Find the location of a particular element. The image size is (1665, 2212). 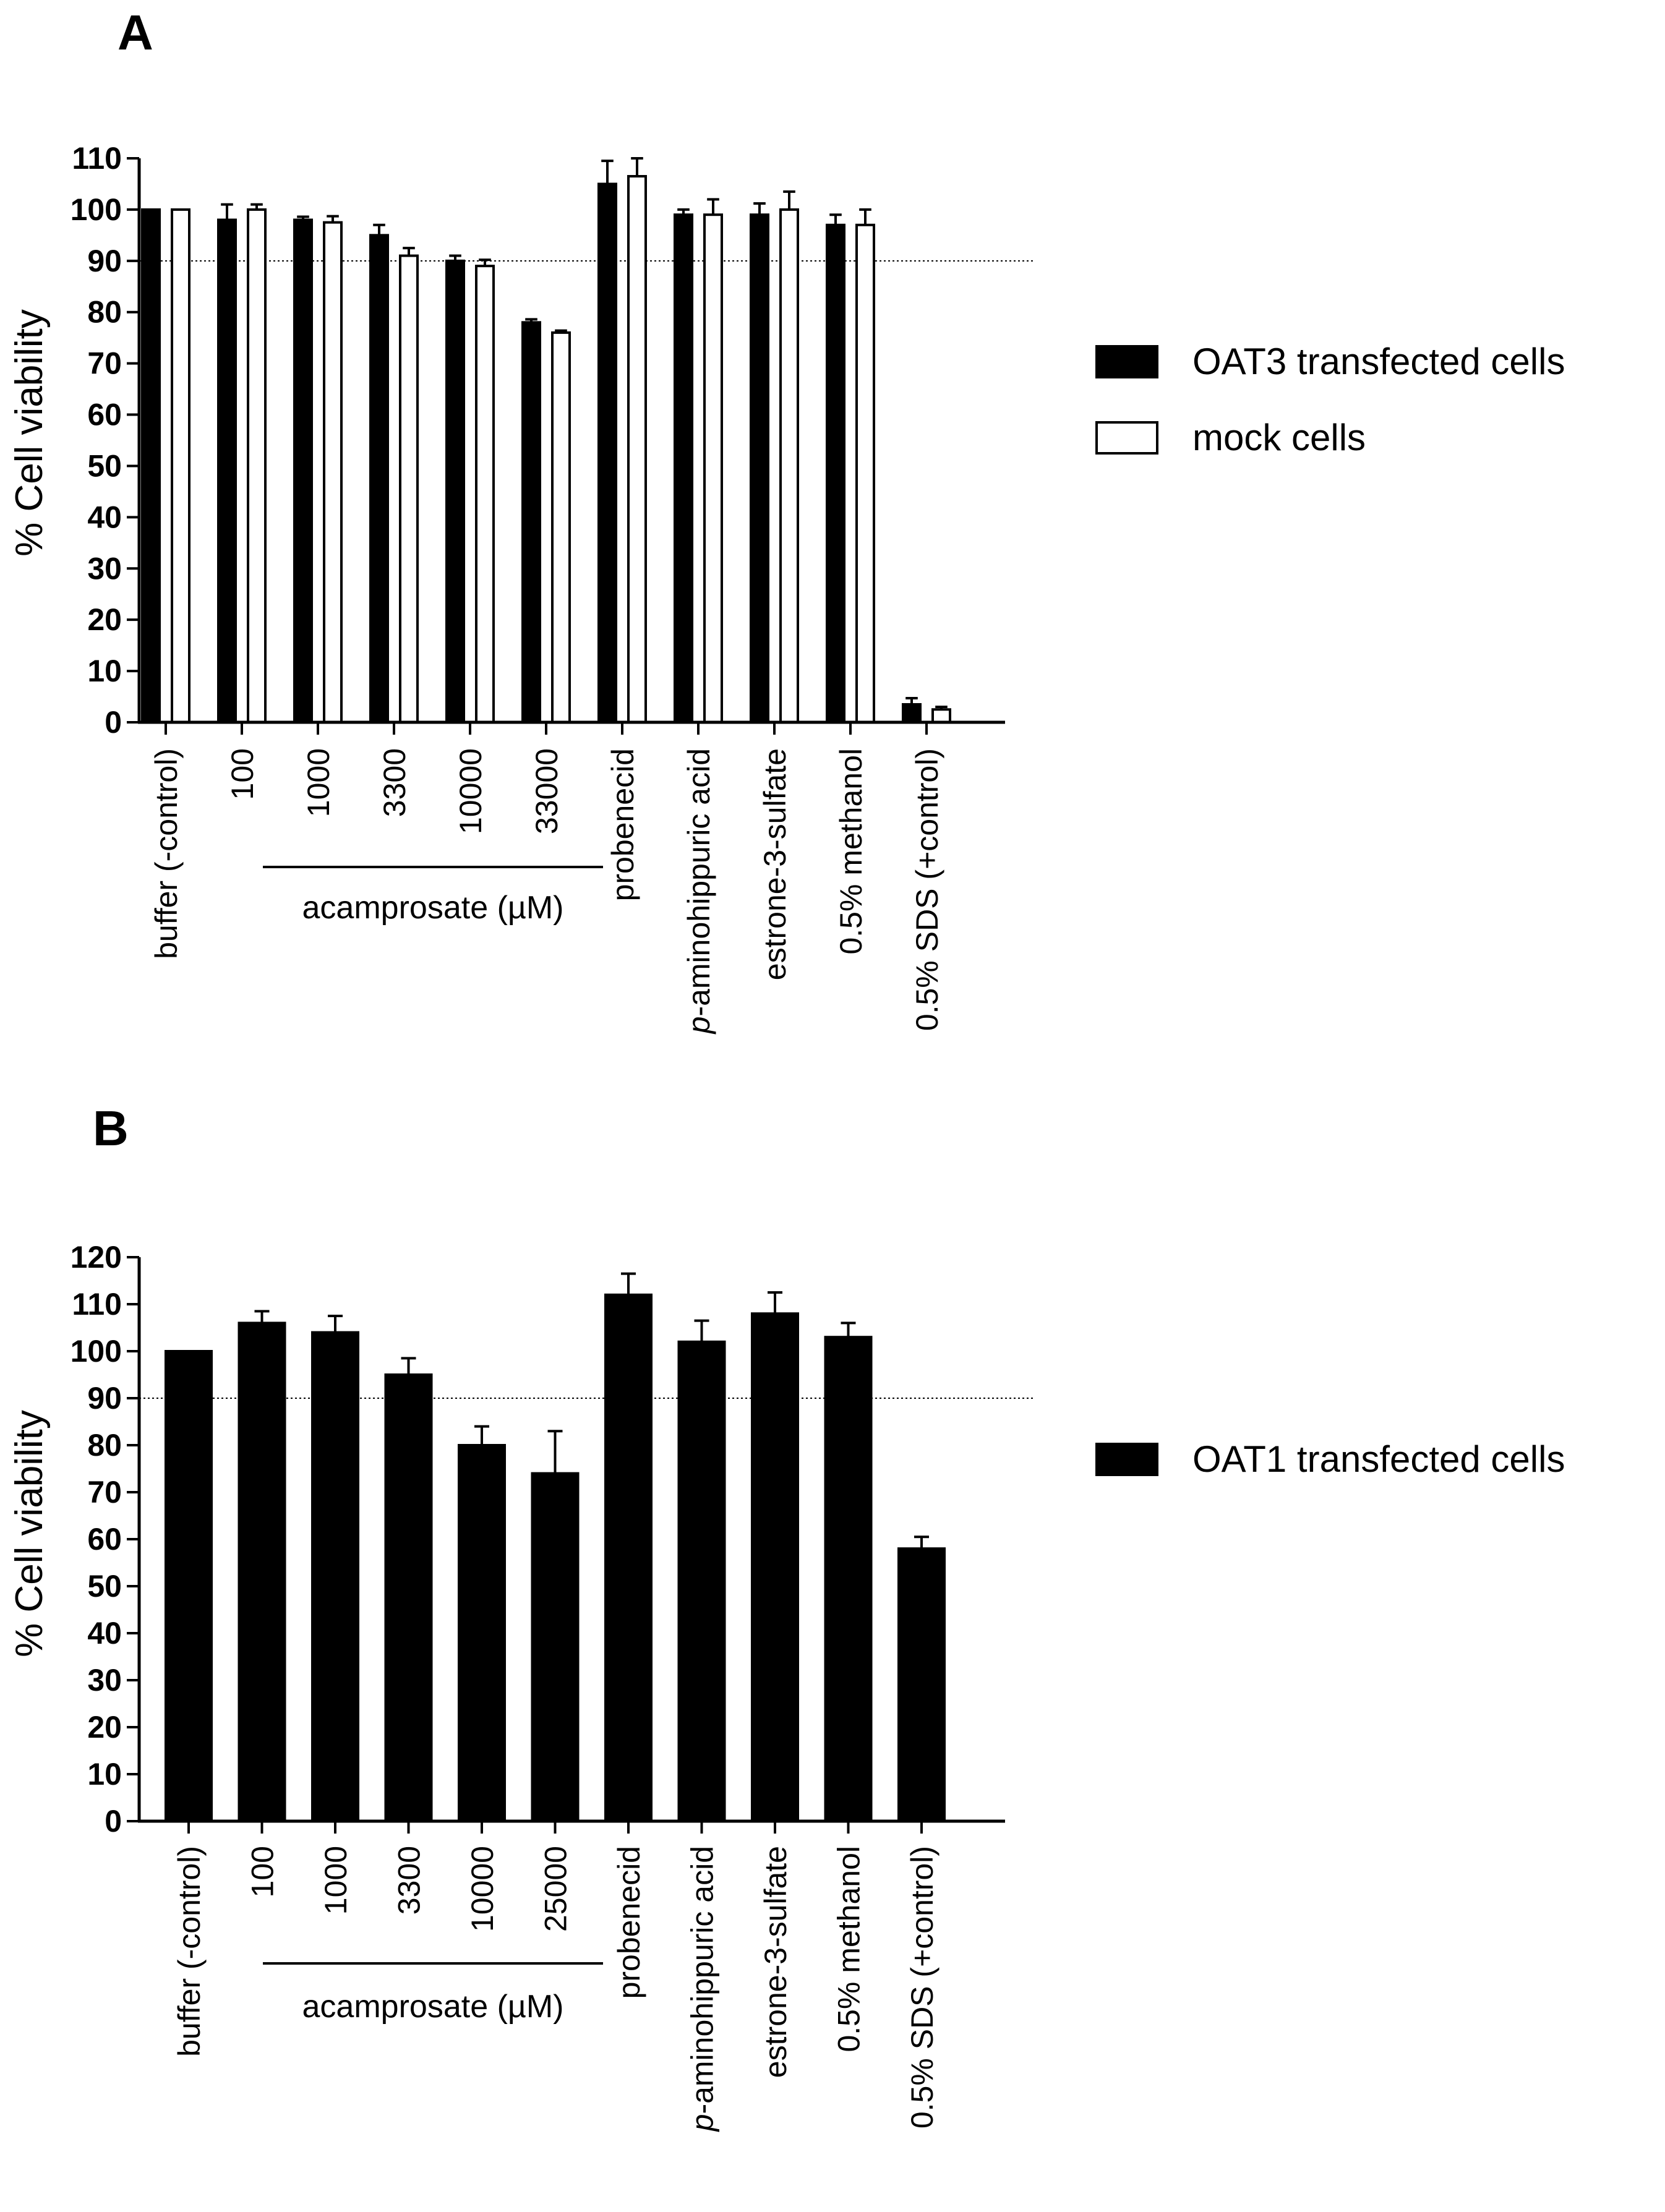

x-label-a-2: 1000 is located at coordinates (319, 782).